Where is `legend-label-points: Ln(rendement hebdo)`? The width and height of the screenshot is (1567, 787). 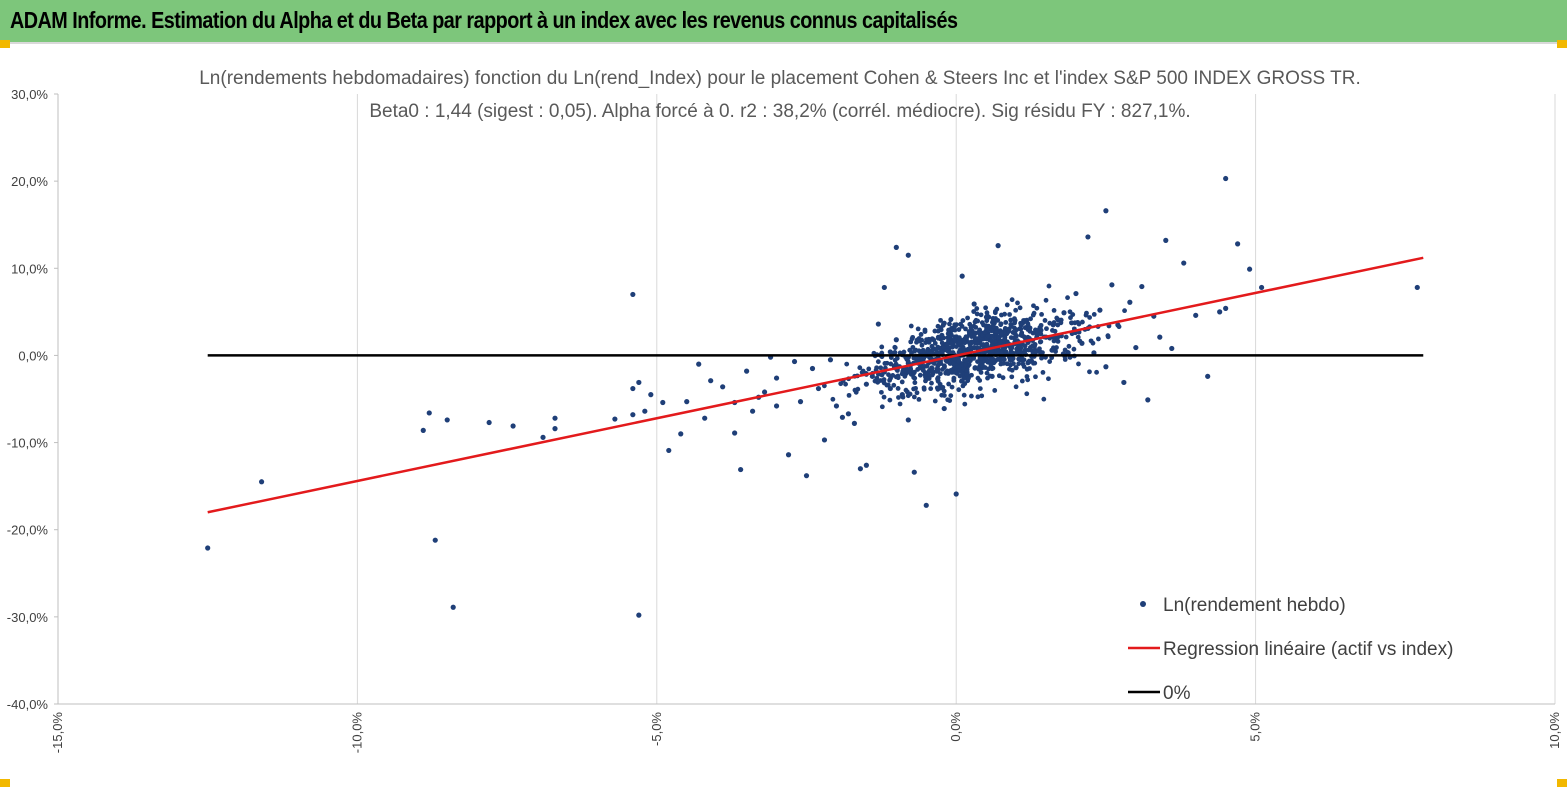
legend-label-points: Ln(rendement hebdo) is located at coordinates (1254, 605).